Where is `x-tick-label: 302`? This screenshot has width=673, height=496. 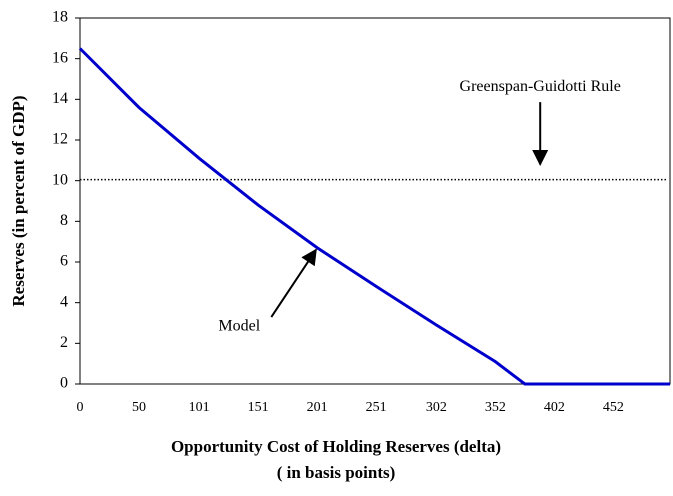 x-tick-label: 302 is located at coordinates (436, 407).